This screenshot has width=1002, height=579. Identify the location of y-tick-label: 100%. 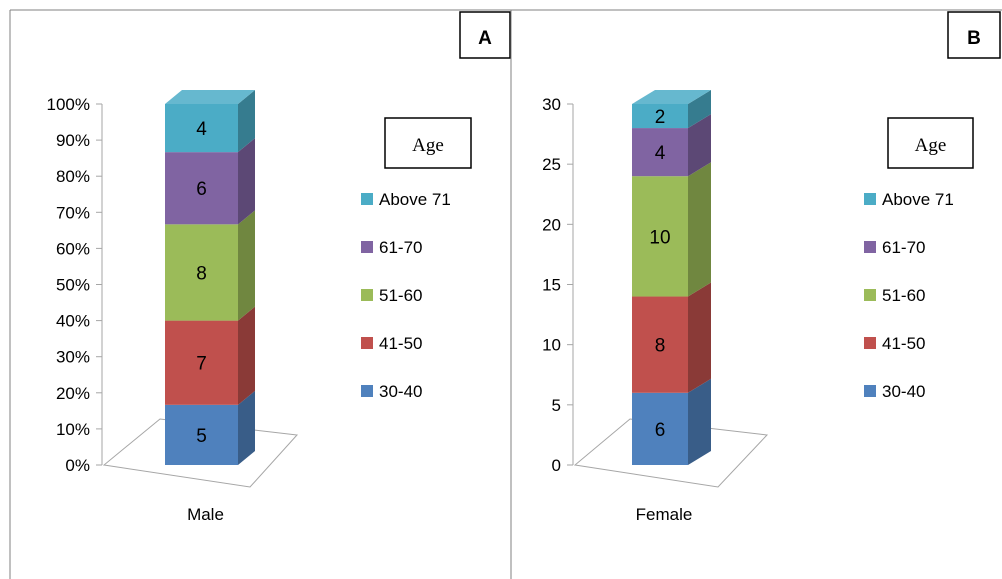
(68, 104).